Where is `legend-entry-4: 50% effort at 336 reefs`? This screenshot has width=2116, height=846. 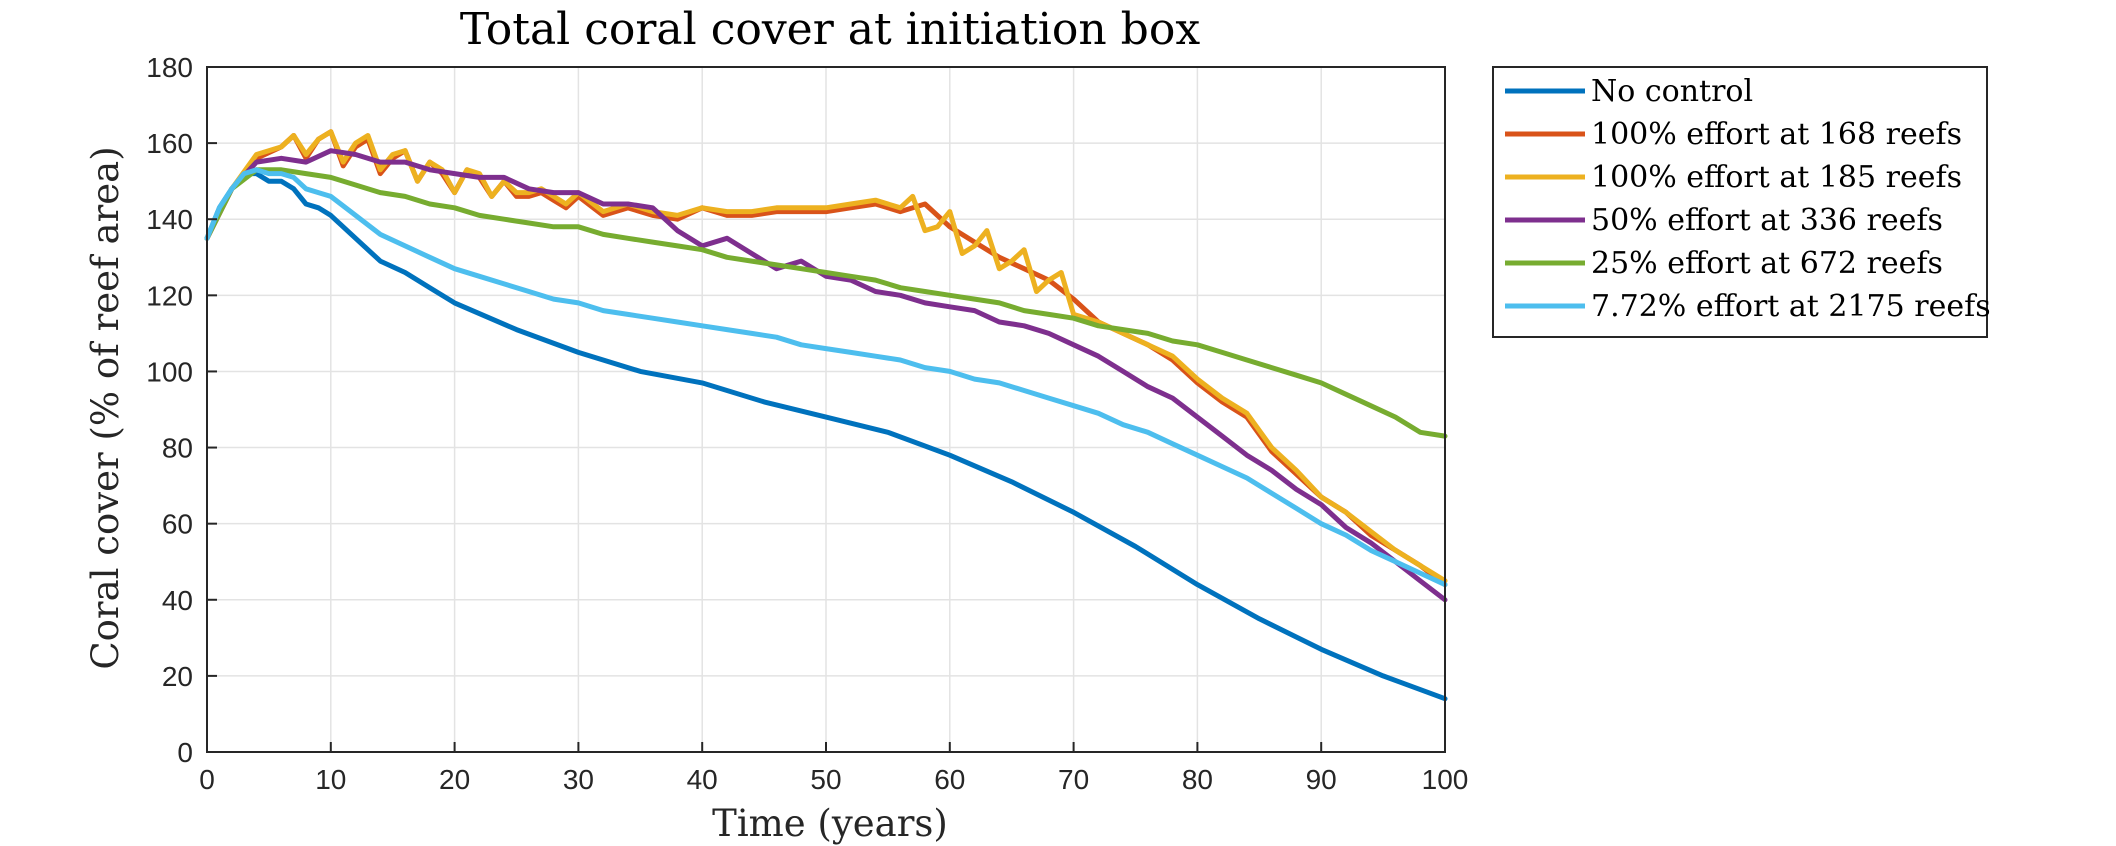
legend-entry-4: 50% effort at 336 reefs is located at coordinates (1767, 220).